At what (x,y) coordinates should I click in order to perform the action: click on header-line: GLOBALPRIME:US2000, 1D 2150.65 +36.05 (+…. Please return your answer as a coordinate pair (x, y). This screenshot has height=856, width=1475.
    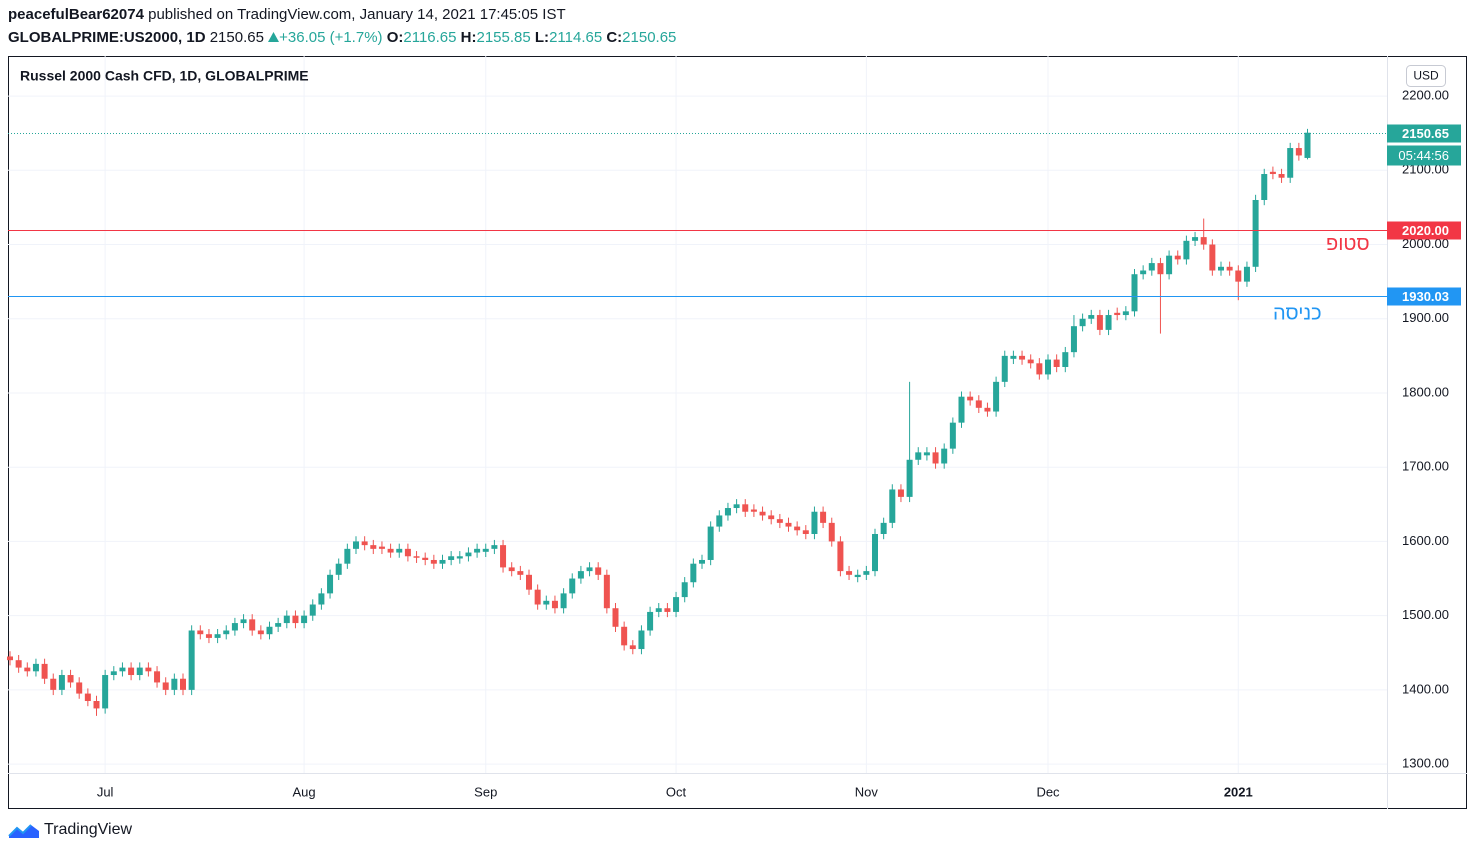
    Looking at the image, I should click on (342, 37).